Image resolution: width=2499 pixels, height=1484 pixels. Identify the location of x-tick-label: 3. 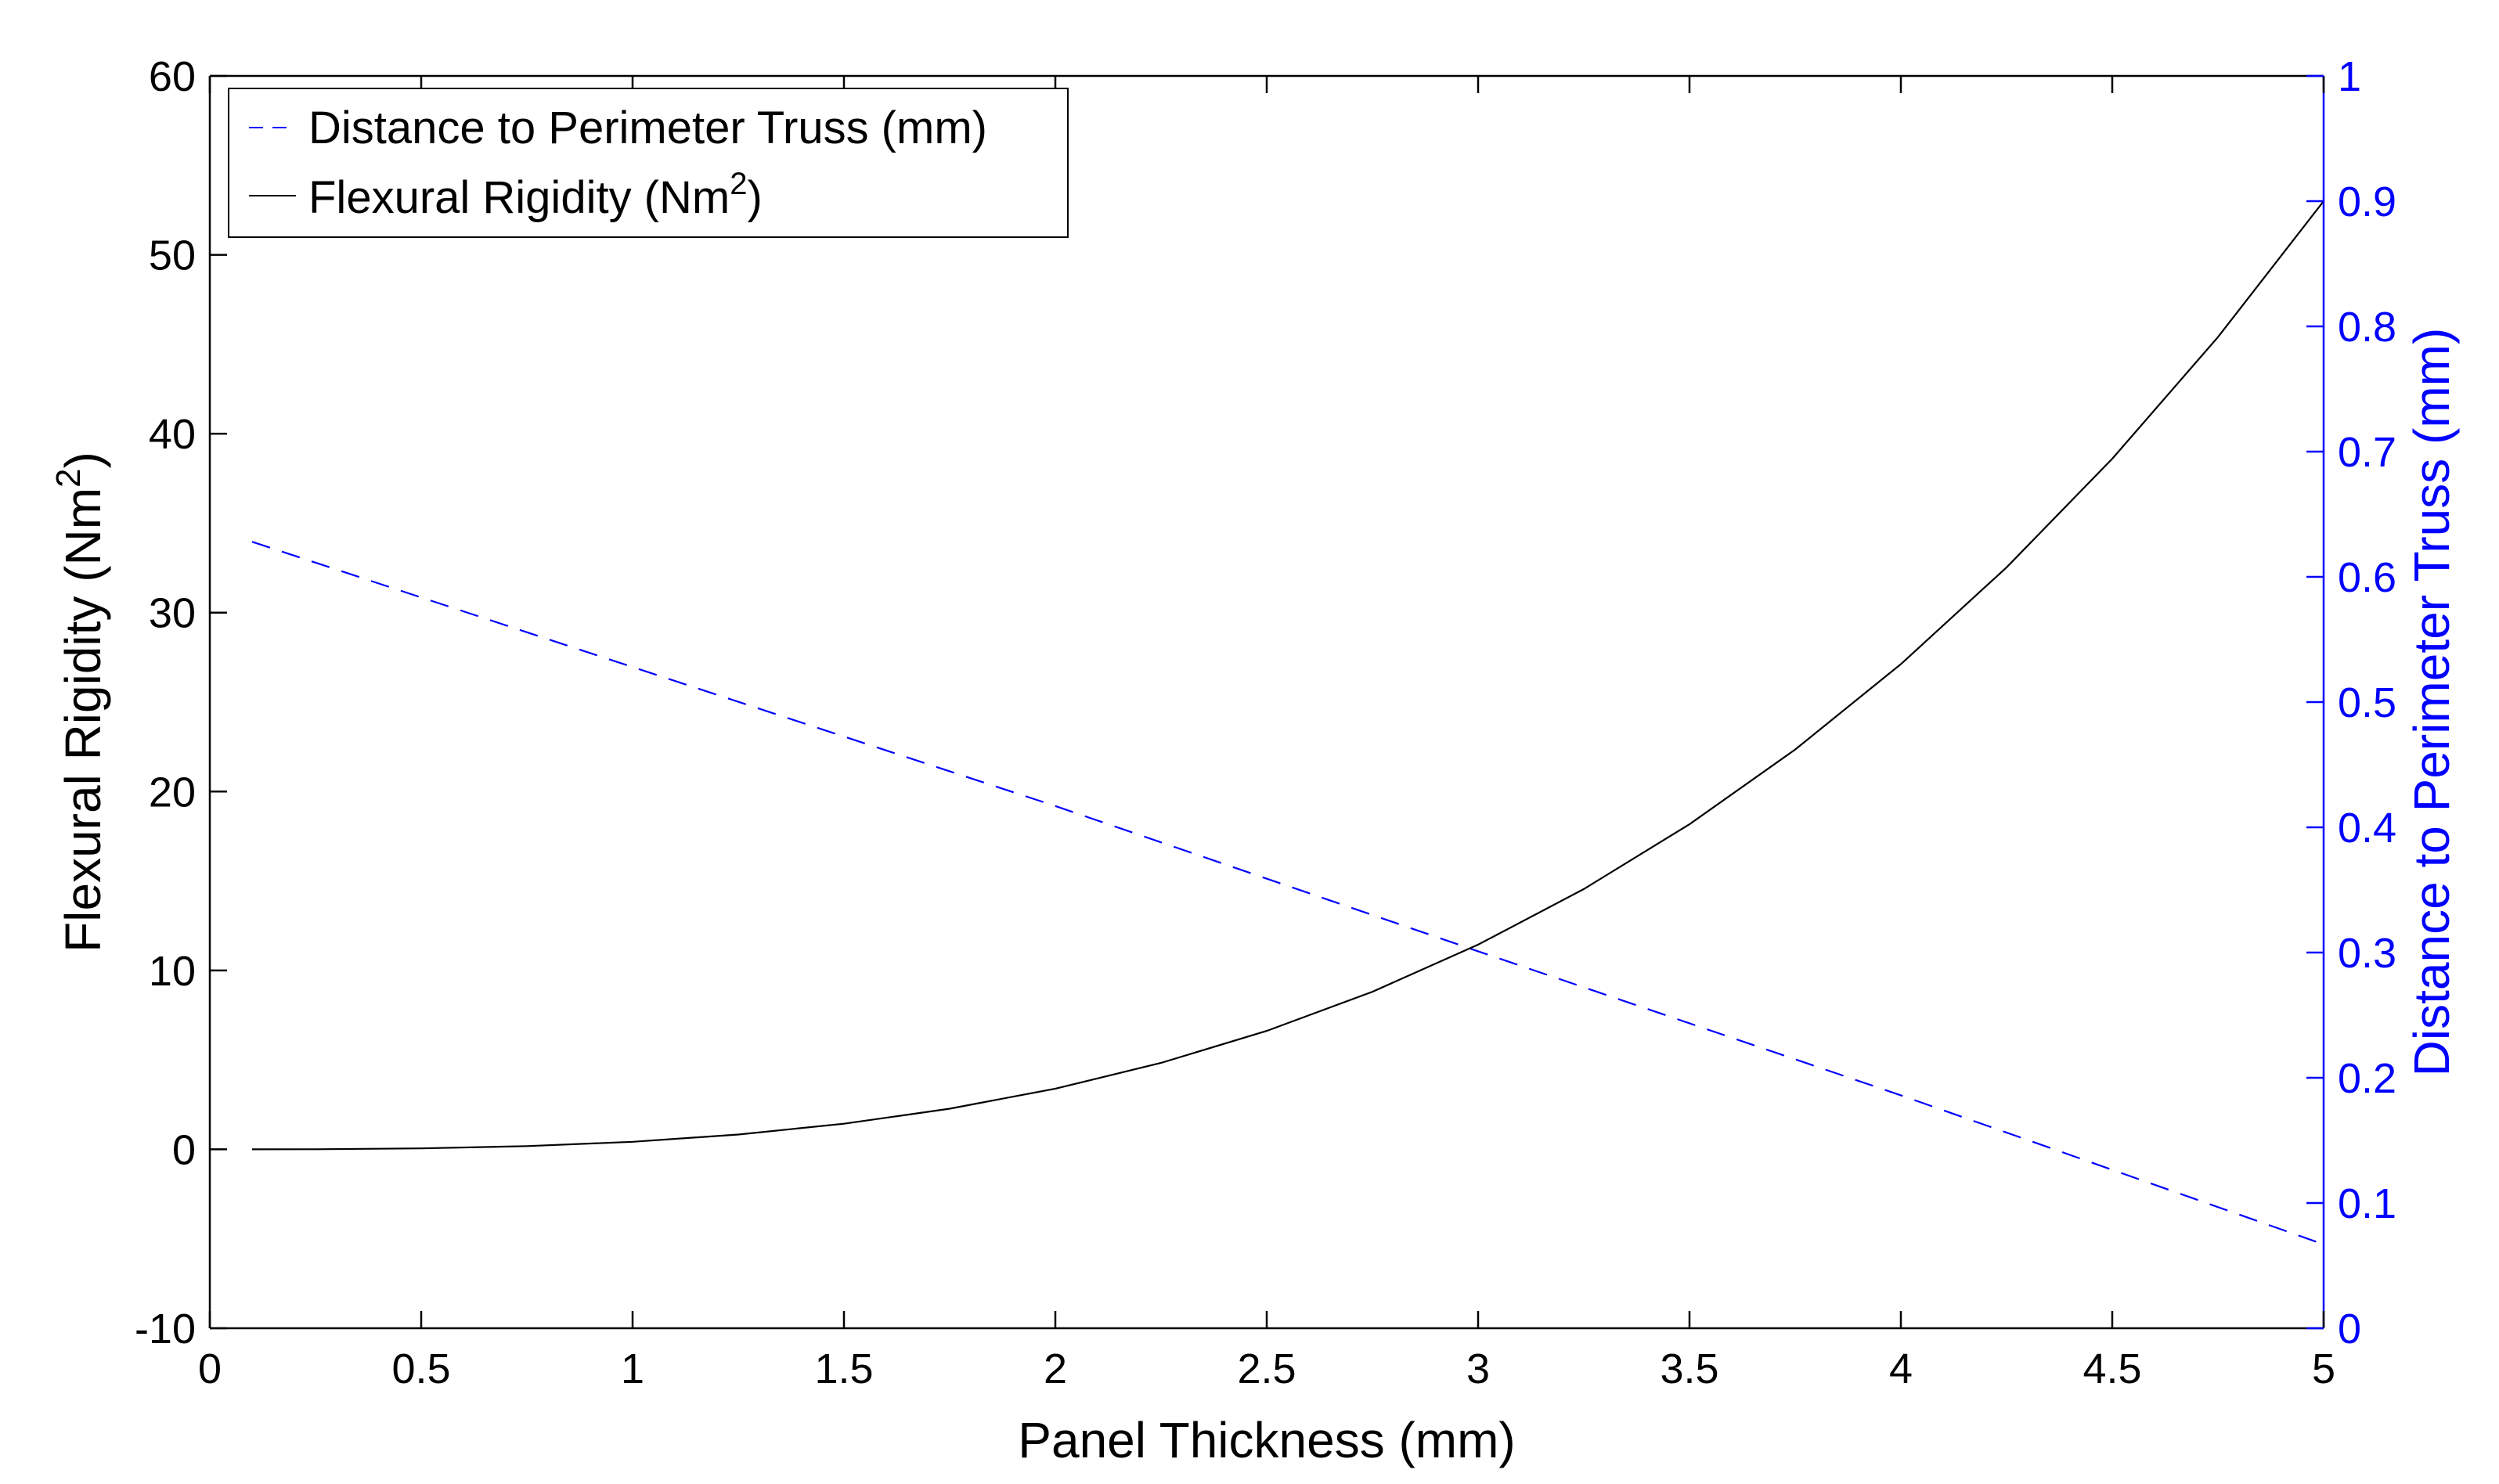
(1478, 1368).